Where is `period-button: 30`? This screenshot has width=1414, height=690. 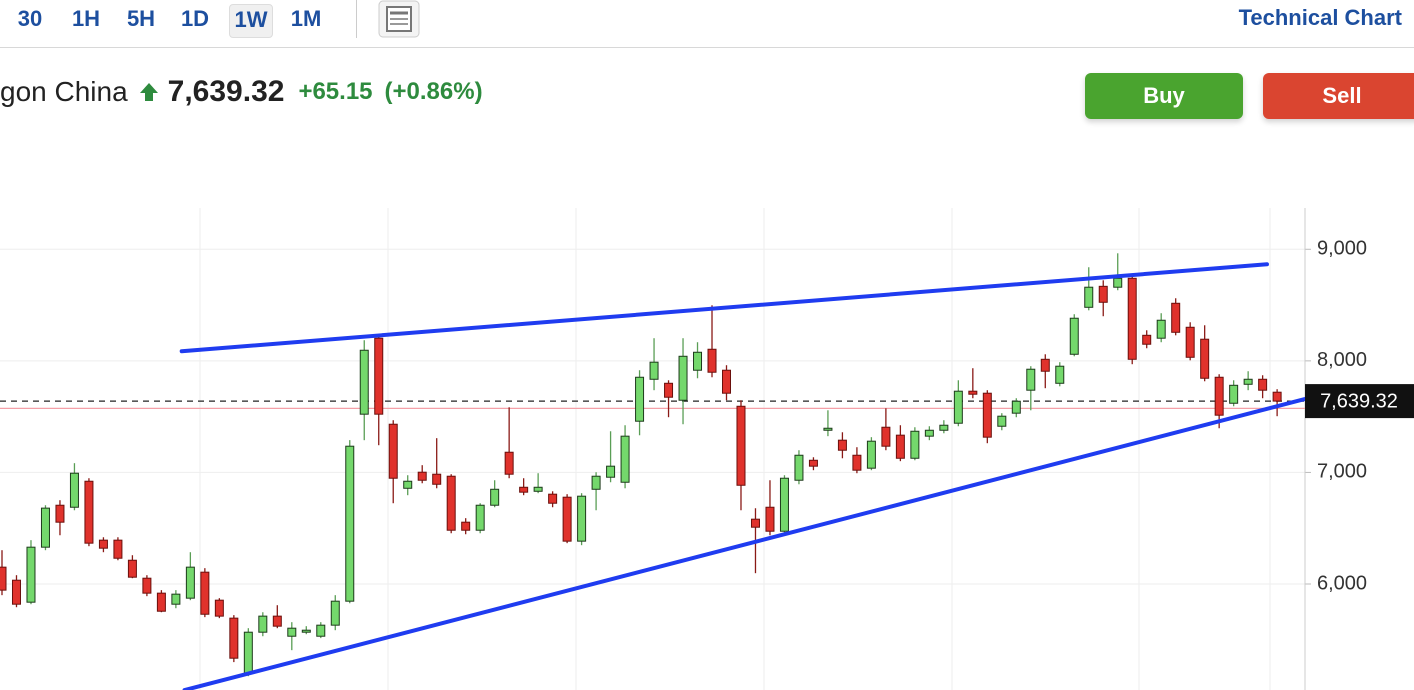
period-button: 30 is located at coordinates (30, 18).